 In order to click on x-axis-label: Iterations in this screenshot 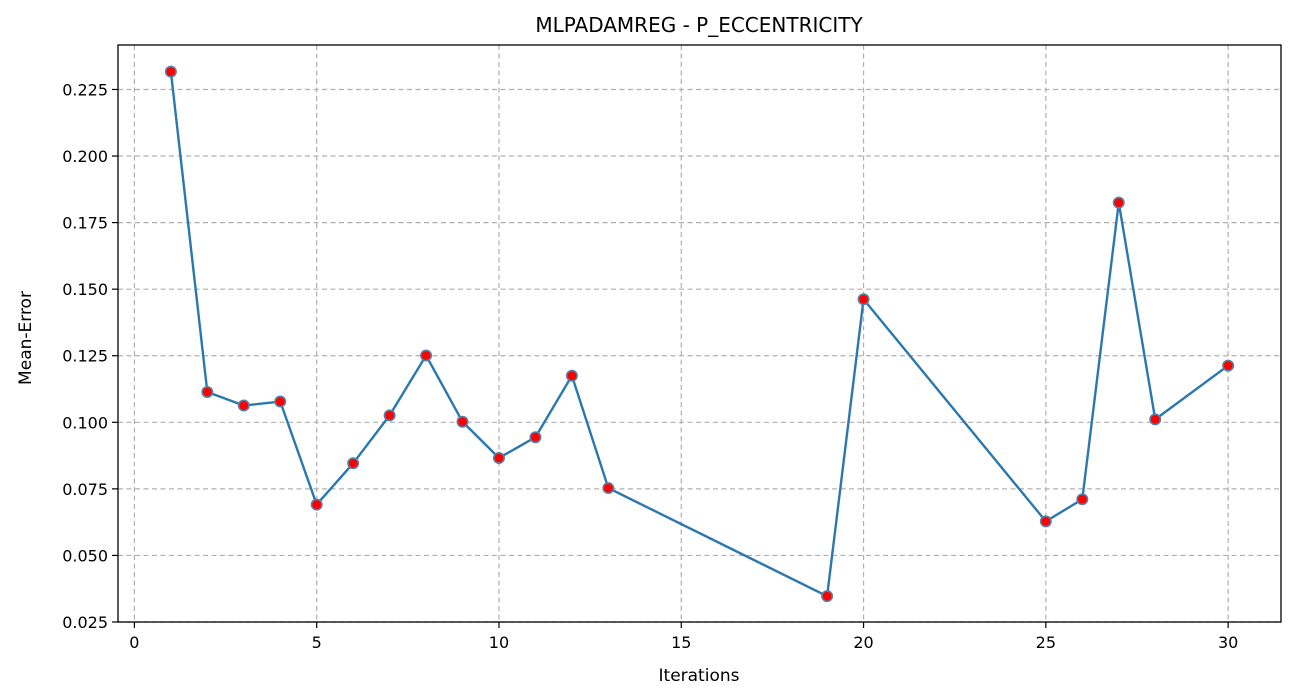, I will do `click(699, 676)`.